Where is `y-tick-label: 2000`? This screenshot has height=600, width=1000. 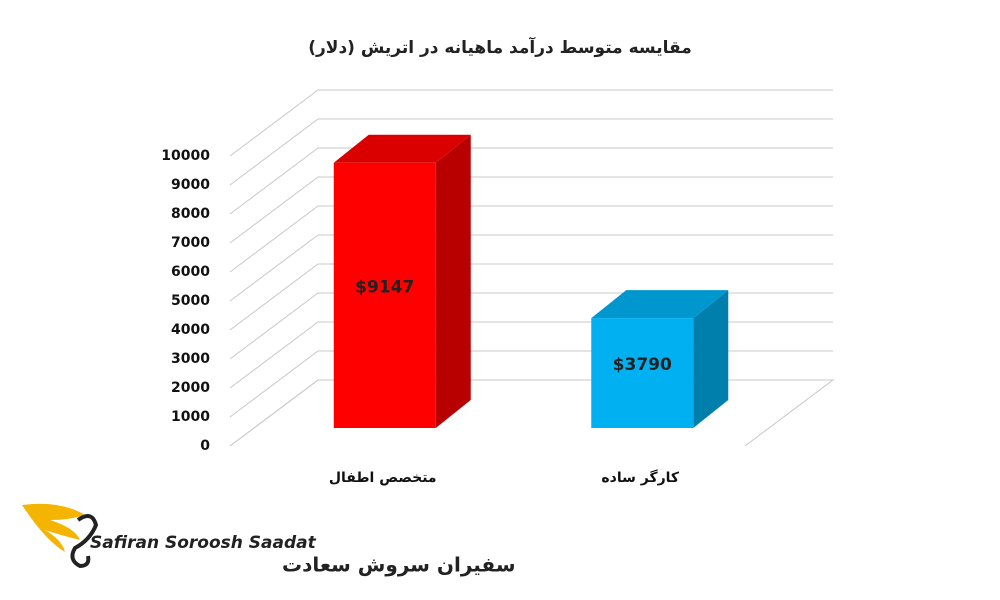 y-tick-label: 2000 is located at coordinates (190, 388).